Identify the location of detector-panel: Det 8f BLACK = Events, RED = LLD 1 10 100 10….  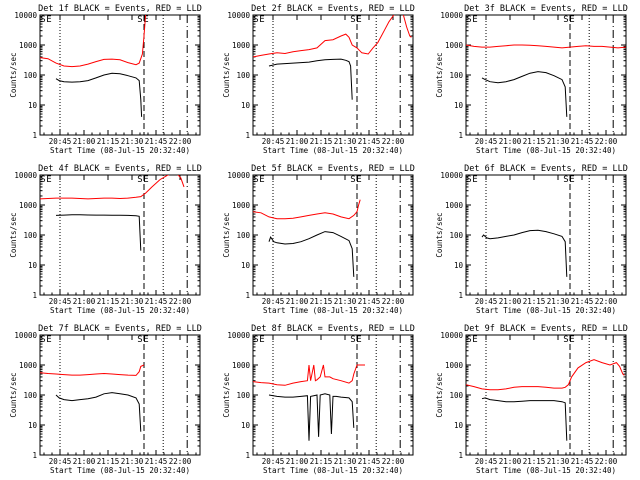
(318, 399).